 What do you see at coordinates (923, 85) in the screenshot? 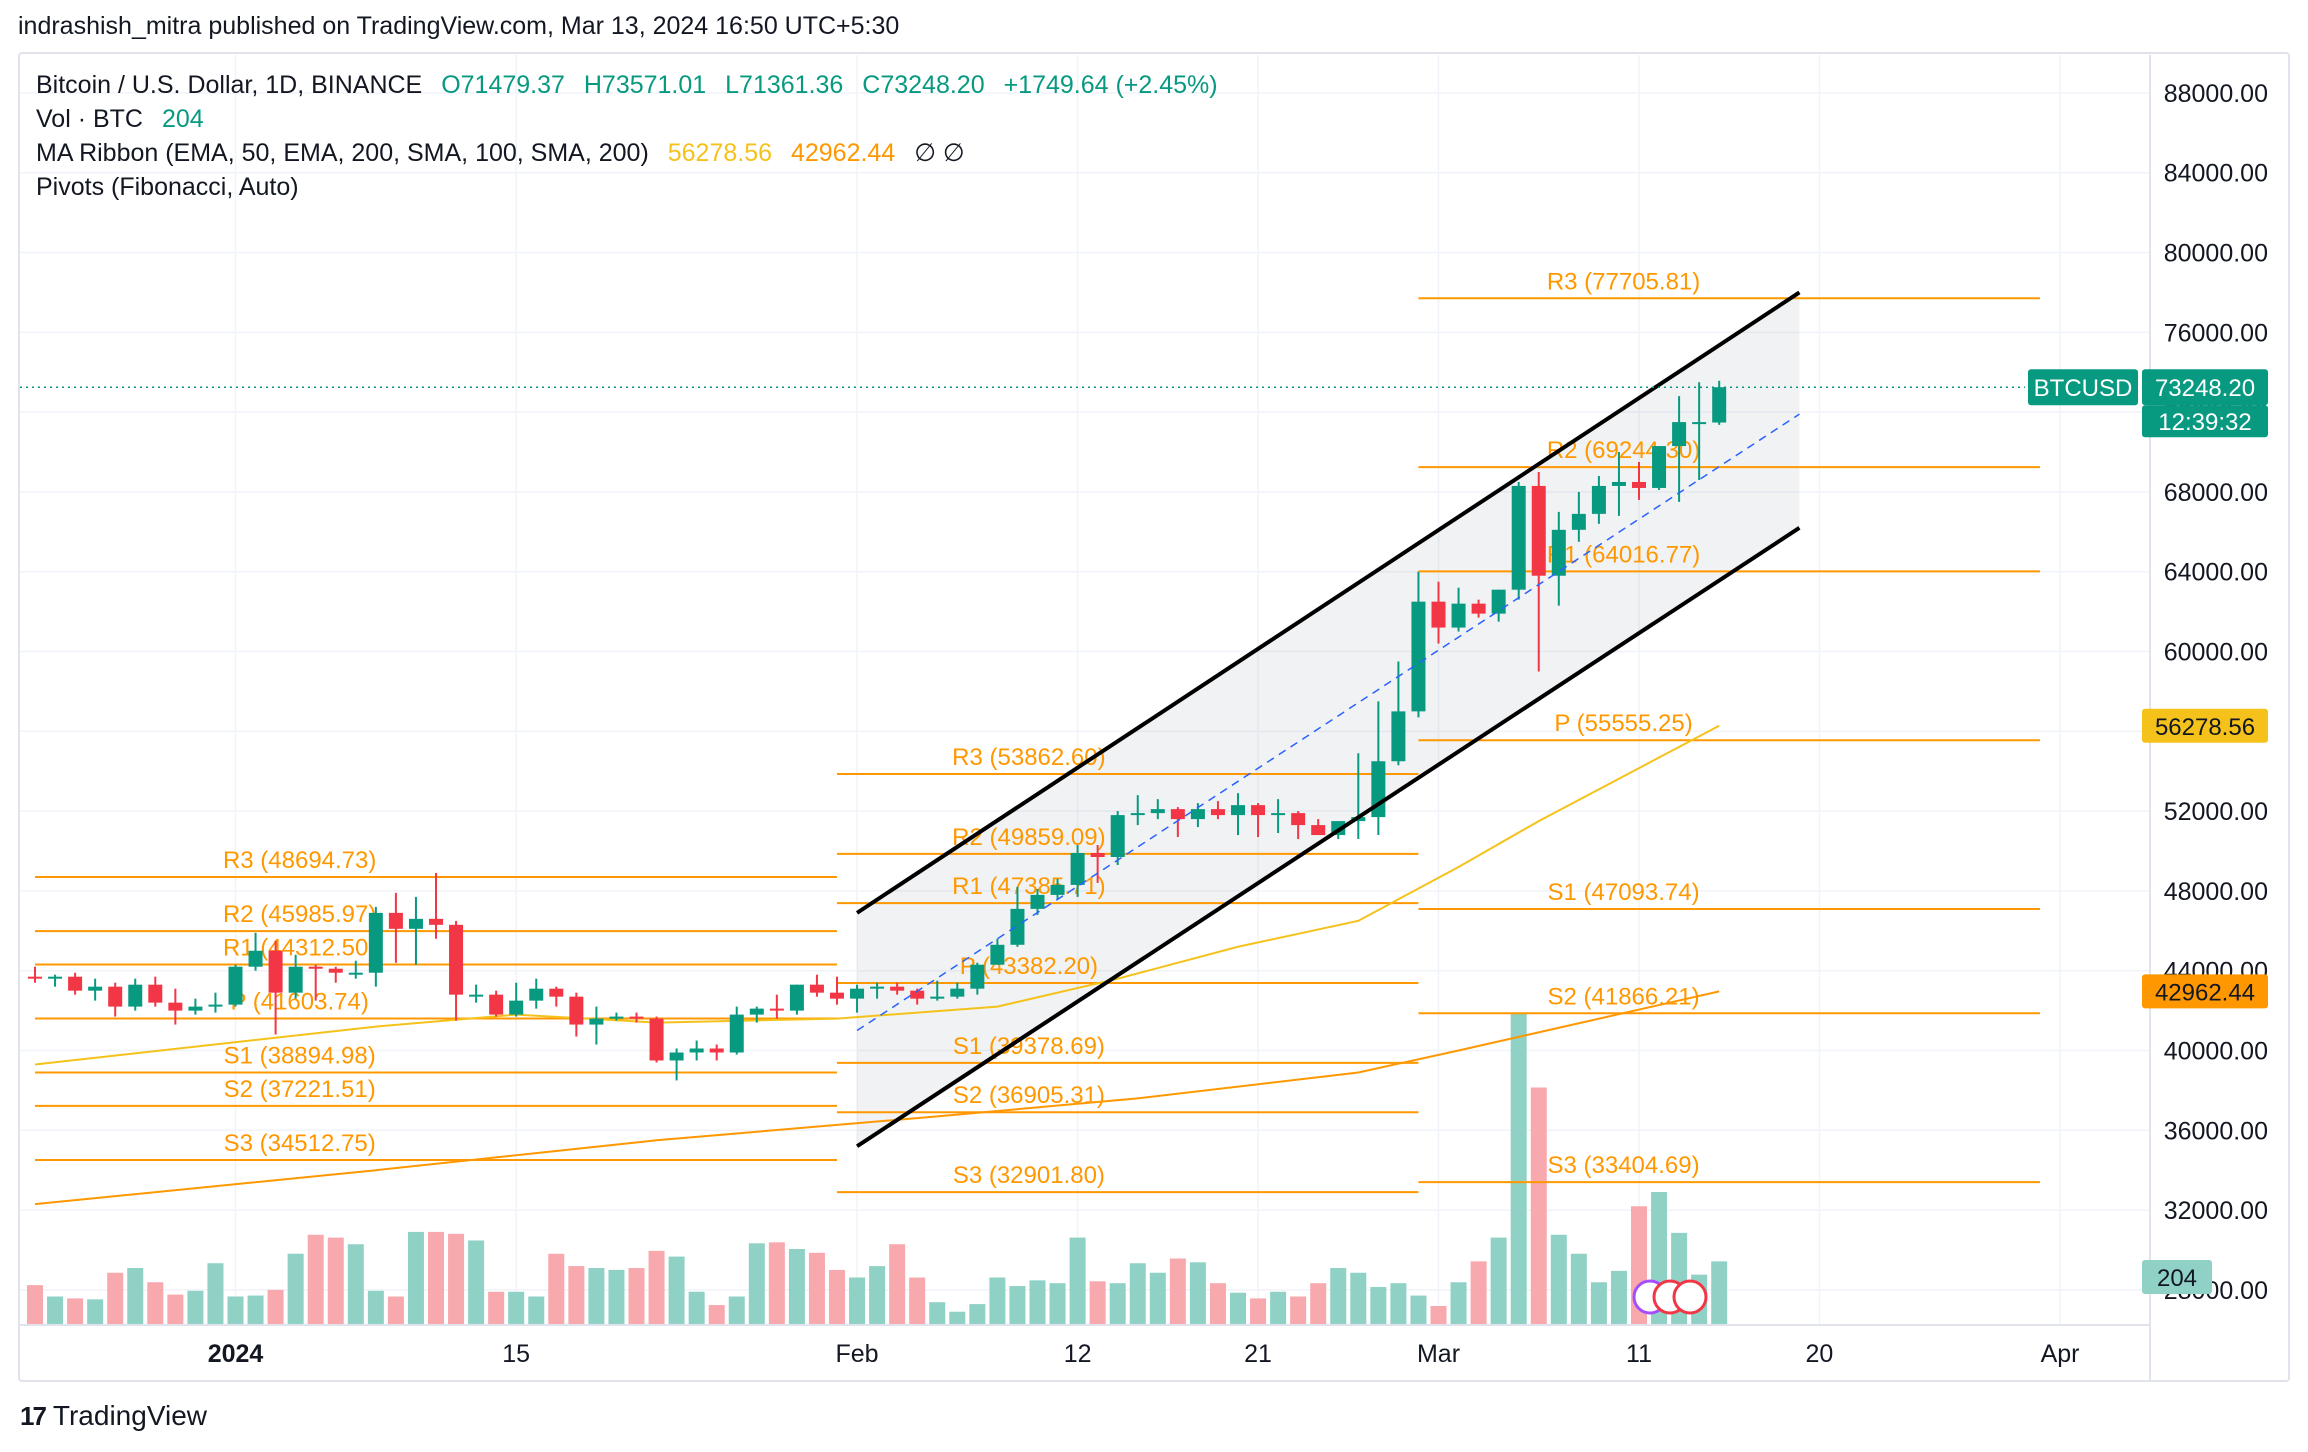
I see `close-value: C73248.20` at bounding box center [923, 85].